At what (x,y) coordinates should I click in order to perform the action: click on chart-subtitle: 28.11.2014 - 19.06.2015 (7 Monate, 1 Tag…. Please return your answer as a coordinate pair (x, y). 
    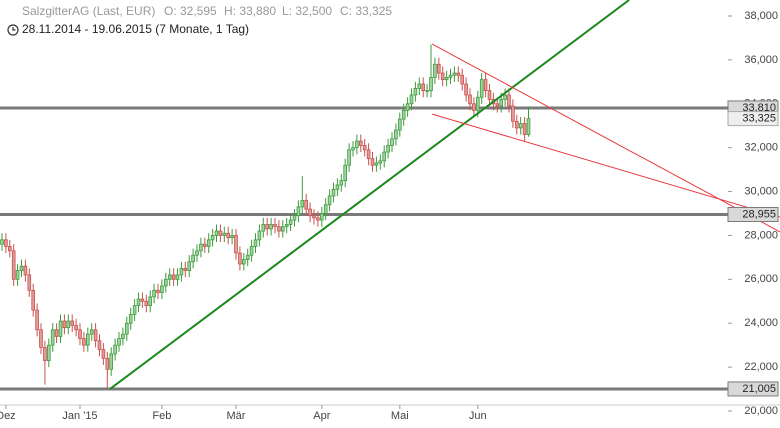
    Looking at the image, I should click on (135, 29).